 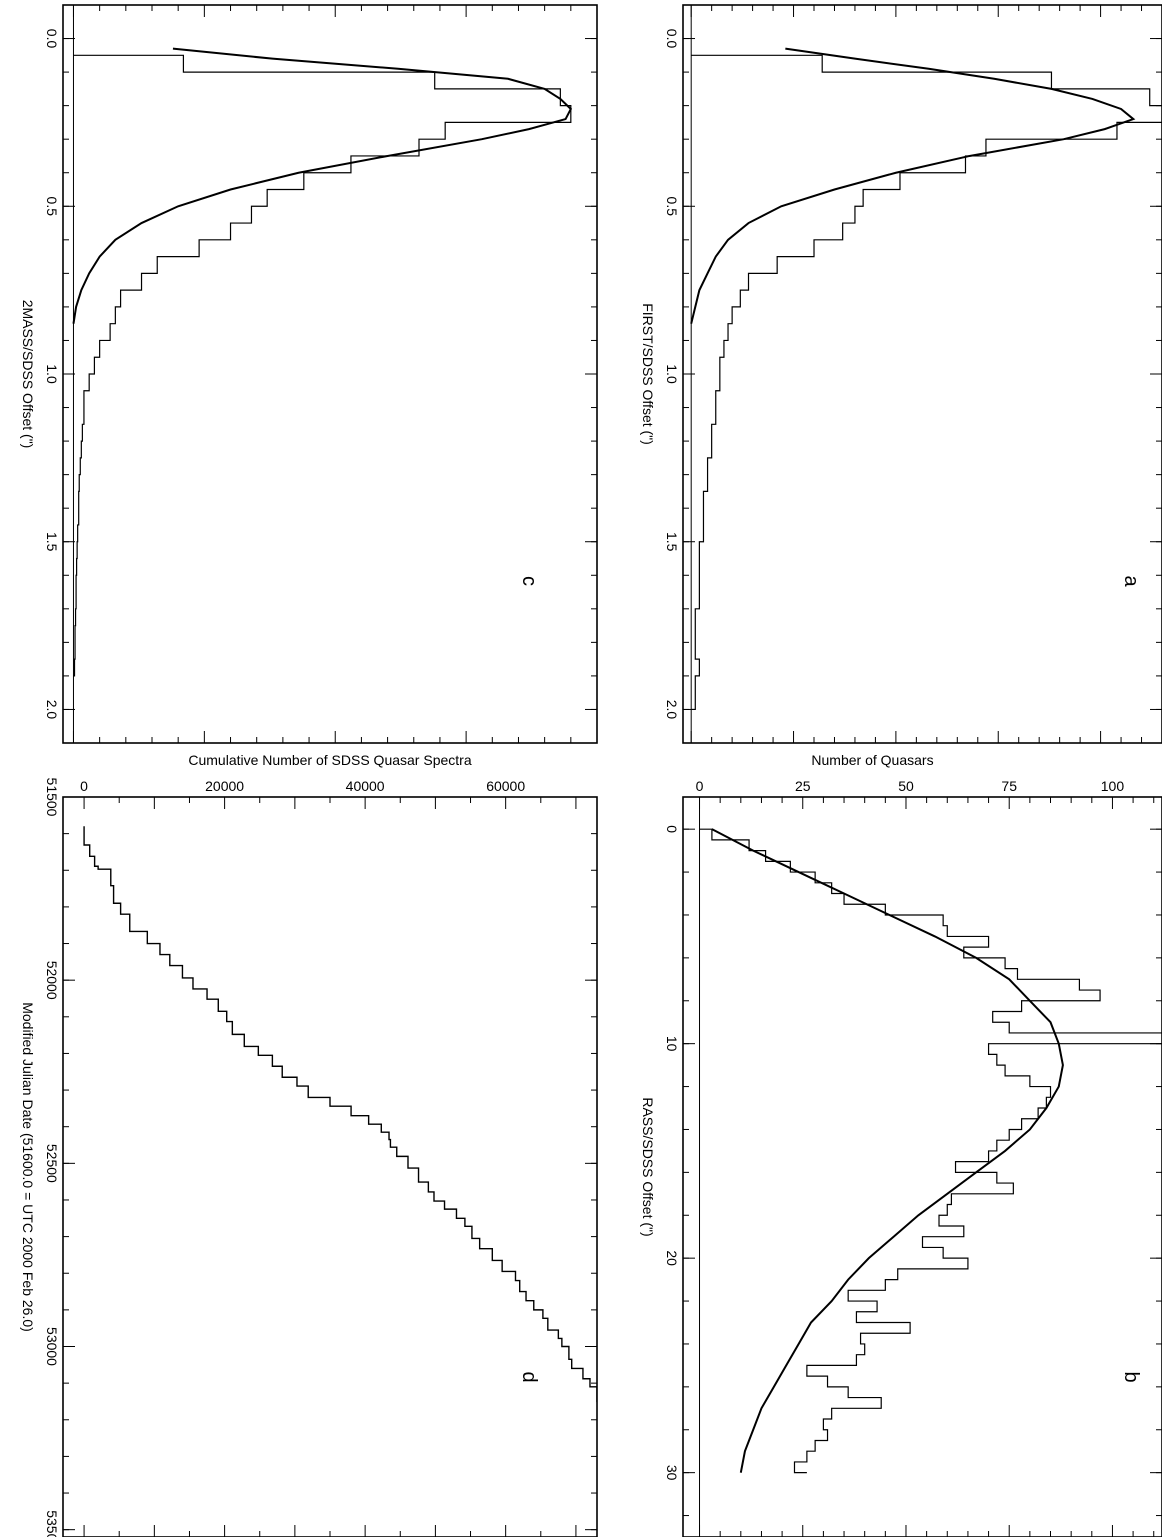 What do you see at coordinates (648, 374) in the screenshot?
I see `x-axis-label: FIRST/SDSS Offset (")` at bounding box center [648, 374].